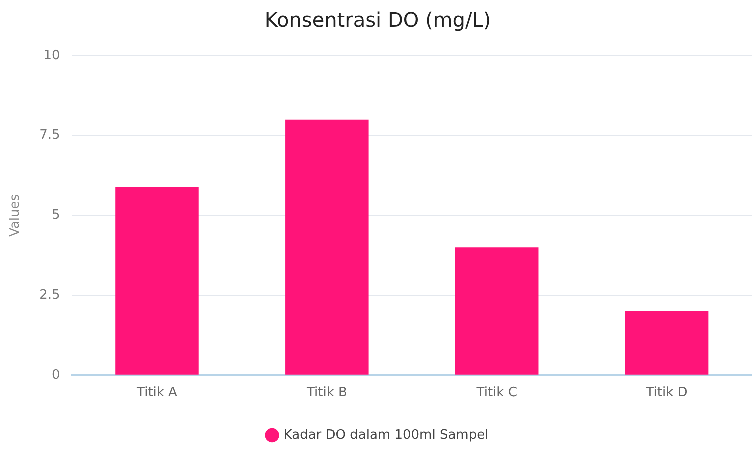 The width and height of the screenshot is (752, 456). Describe the element at coordinates (497, 393) in the screenshot. I see `x-tick-label: Titik C` at that location.